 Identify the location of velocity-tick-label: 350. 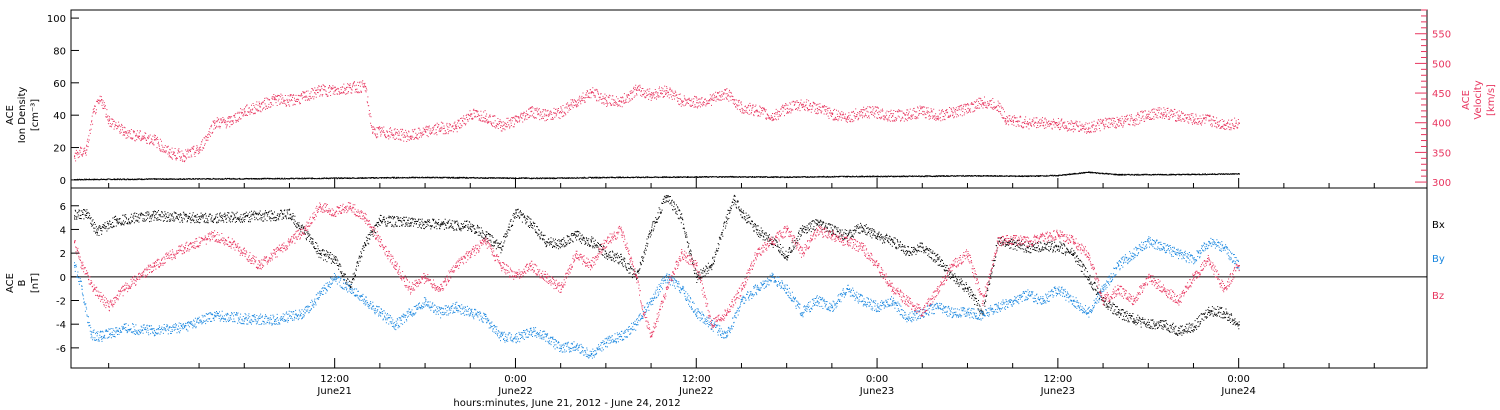
(1441, 153).